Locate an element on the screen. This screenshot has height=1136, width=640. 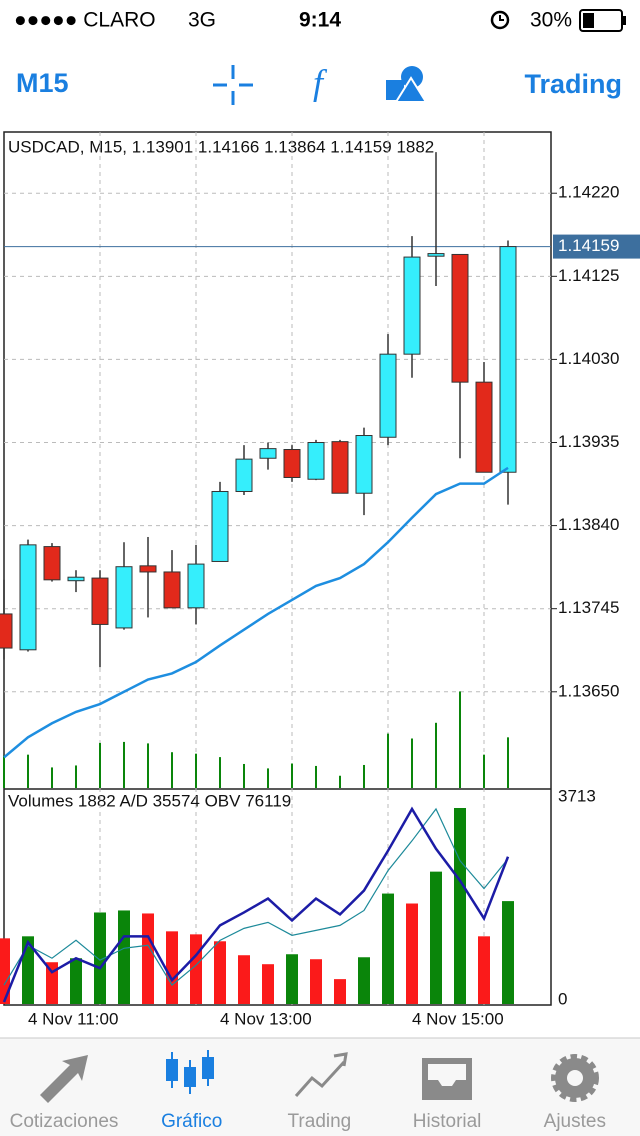
obv-line is located at coordinates (256, 904).